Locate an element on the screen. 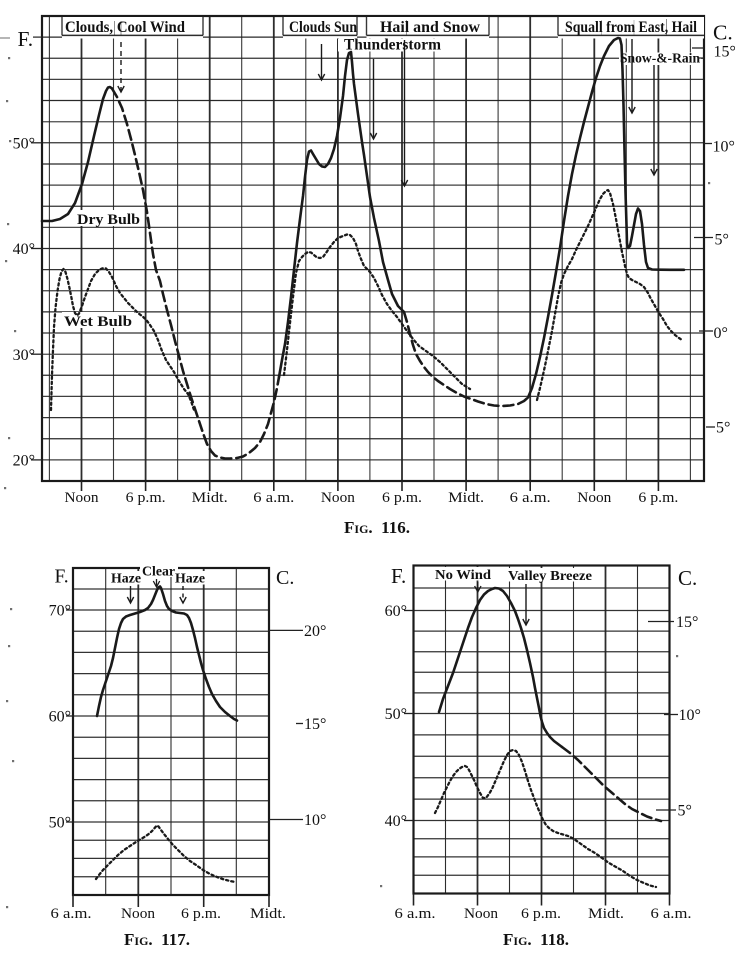 The height and width of the screenshot is (958, 735). svg-text: Clouds Sun is located at coordinates (323, 27).